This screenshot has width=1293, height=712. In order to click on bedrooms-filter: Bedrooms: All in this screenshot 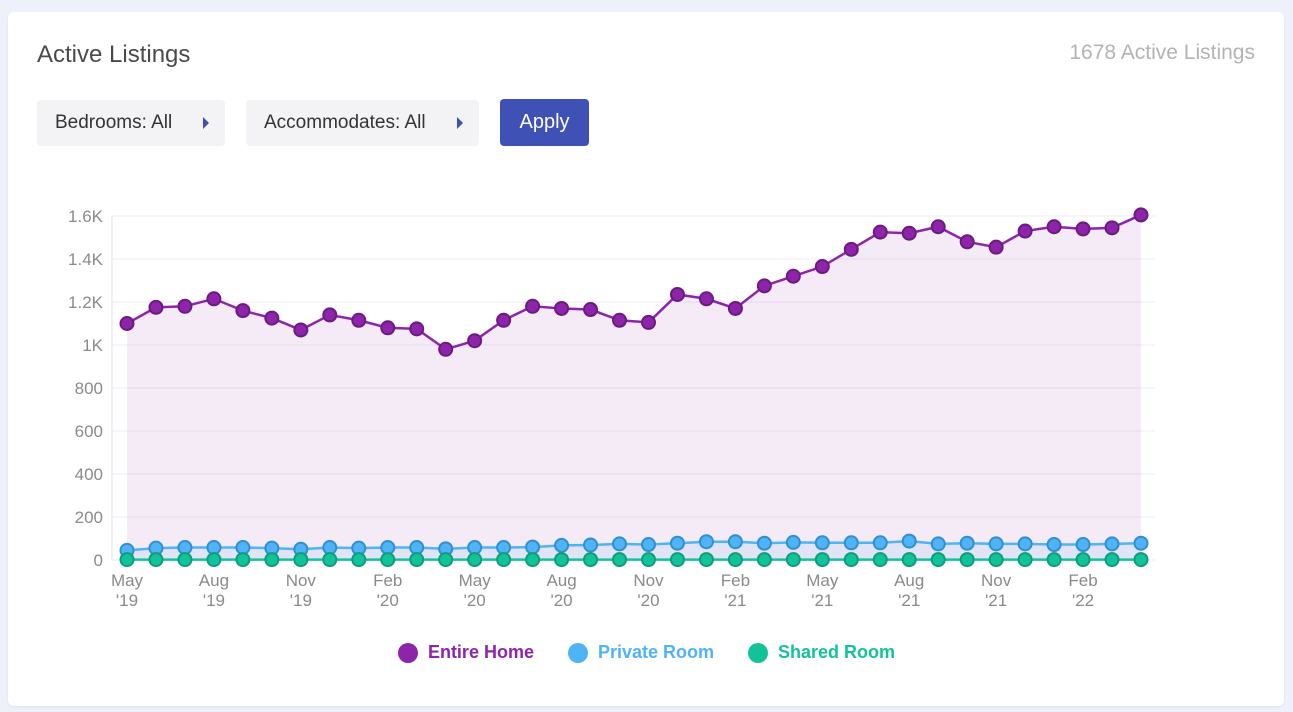, I will do `click(131, 123)`.